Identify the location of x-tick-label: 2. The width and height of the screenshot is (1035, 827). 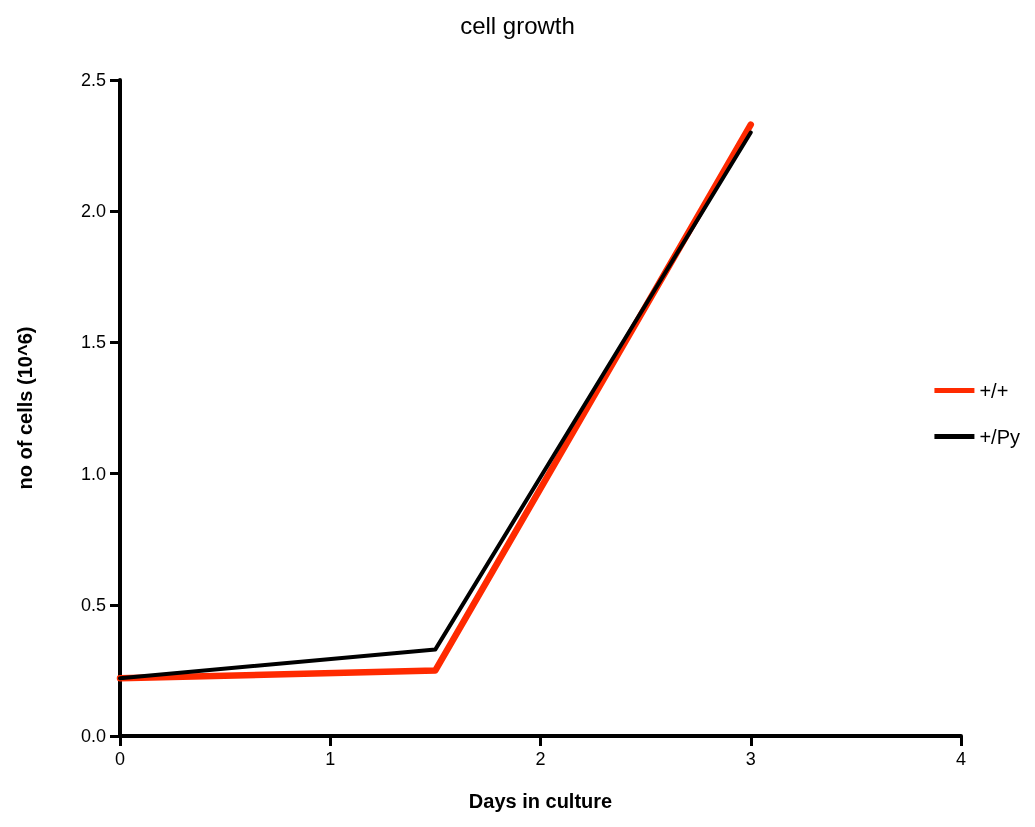
(540, 759).